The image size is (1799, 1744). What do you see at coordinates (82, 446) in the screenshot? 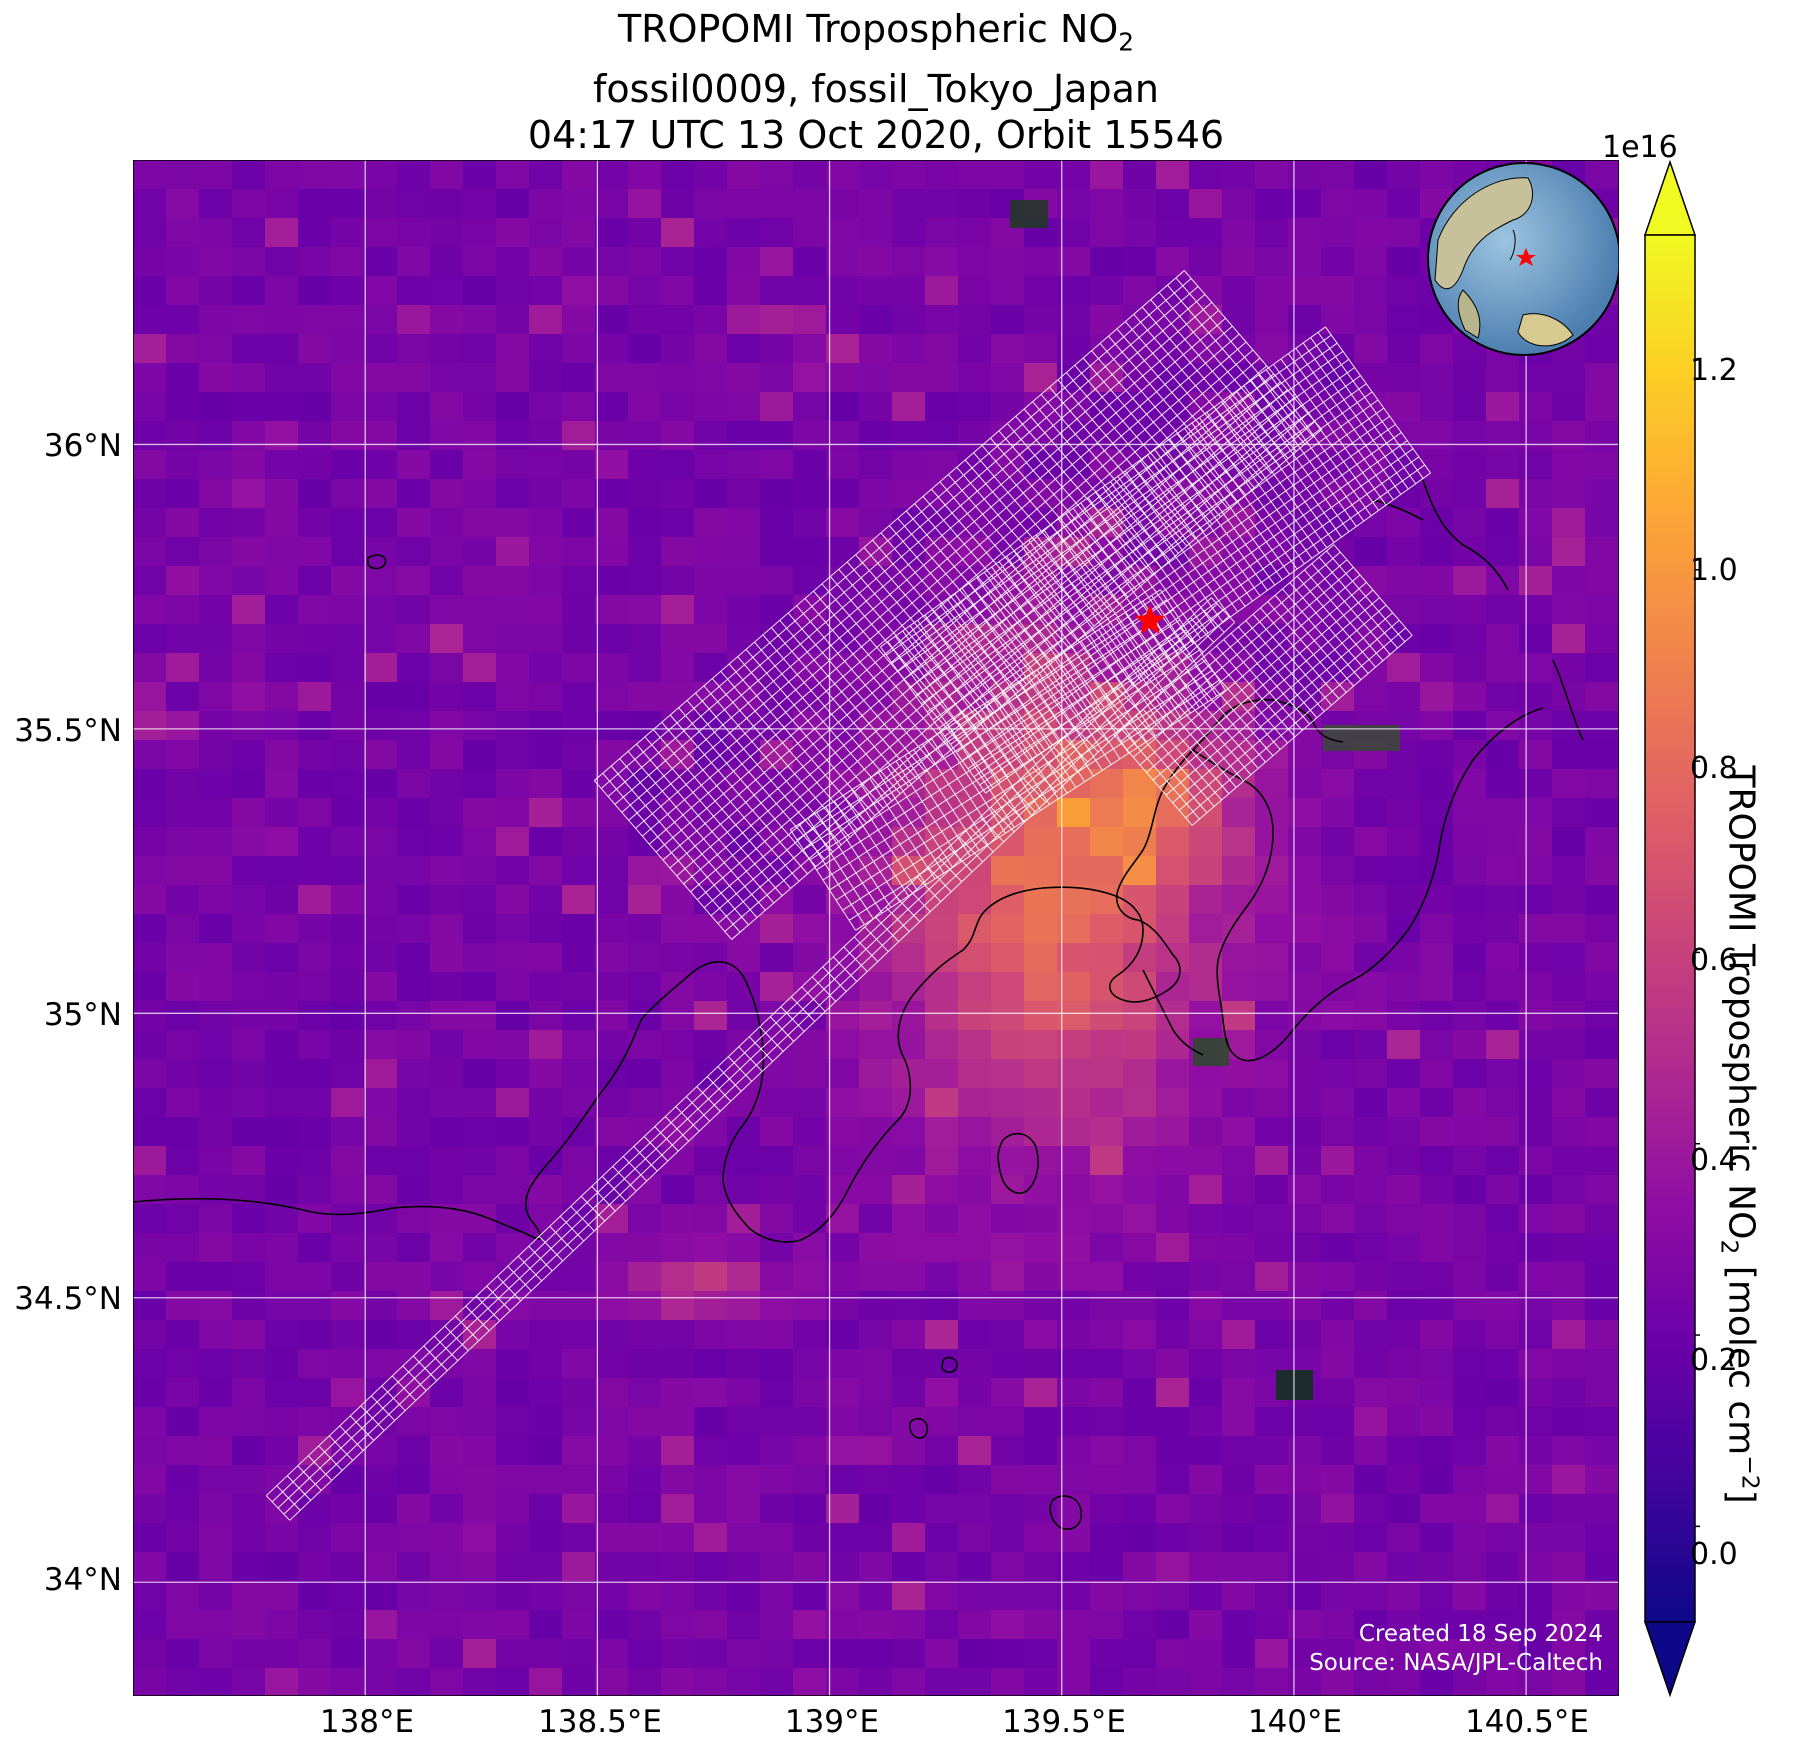
I see `lat-label: 36°N` at bounding box center [82, 446].